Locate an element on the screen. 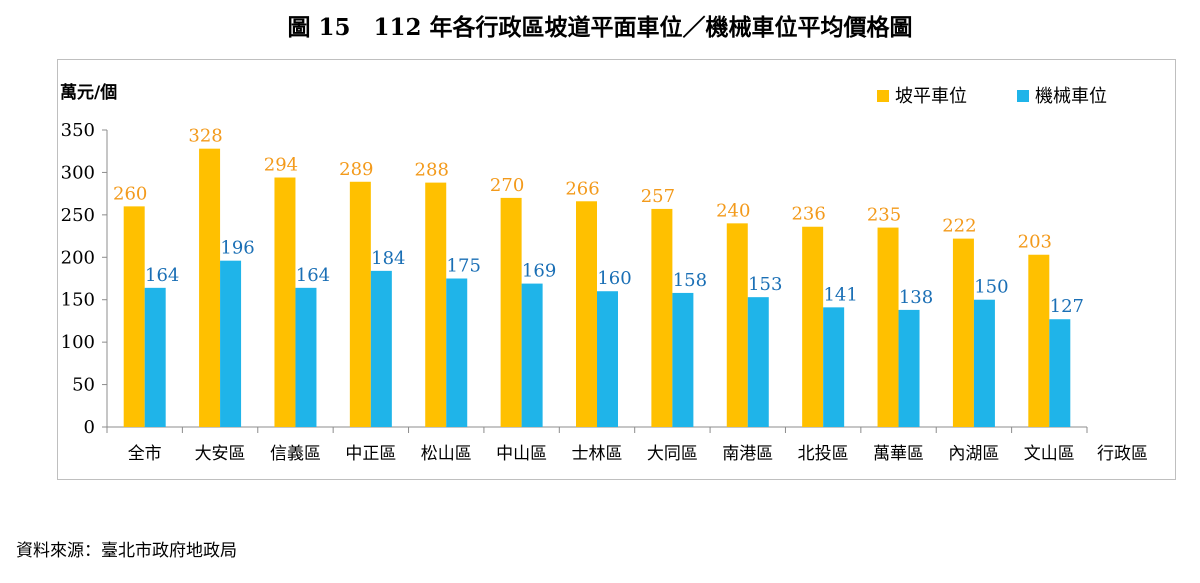  x-tick-label: 中山區 is located at coordinates (521, 454).